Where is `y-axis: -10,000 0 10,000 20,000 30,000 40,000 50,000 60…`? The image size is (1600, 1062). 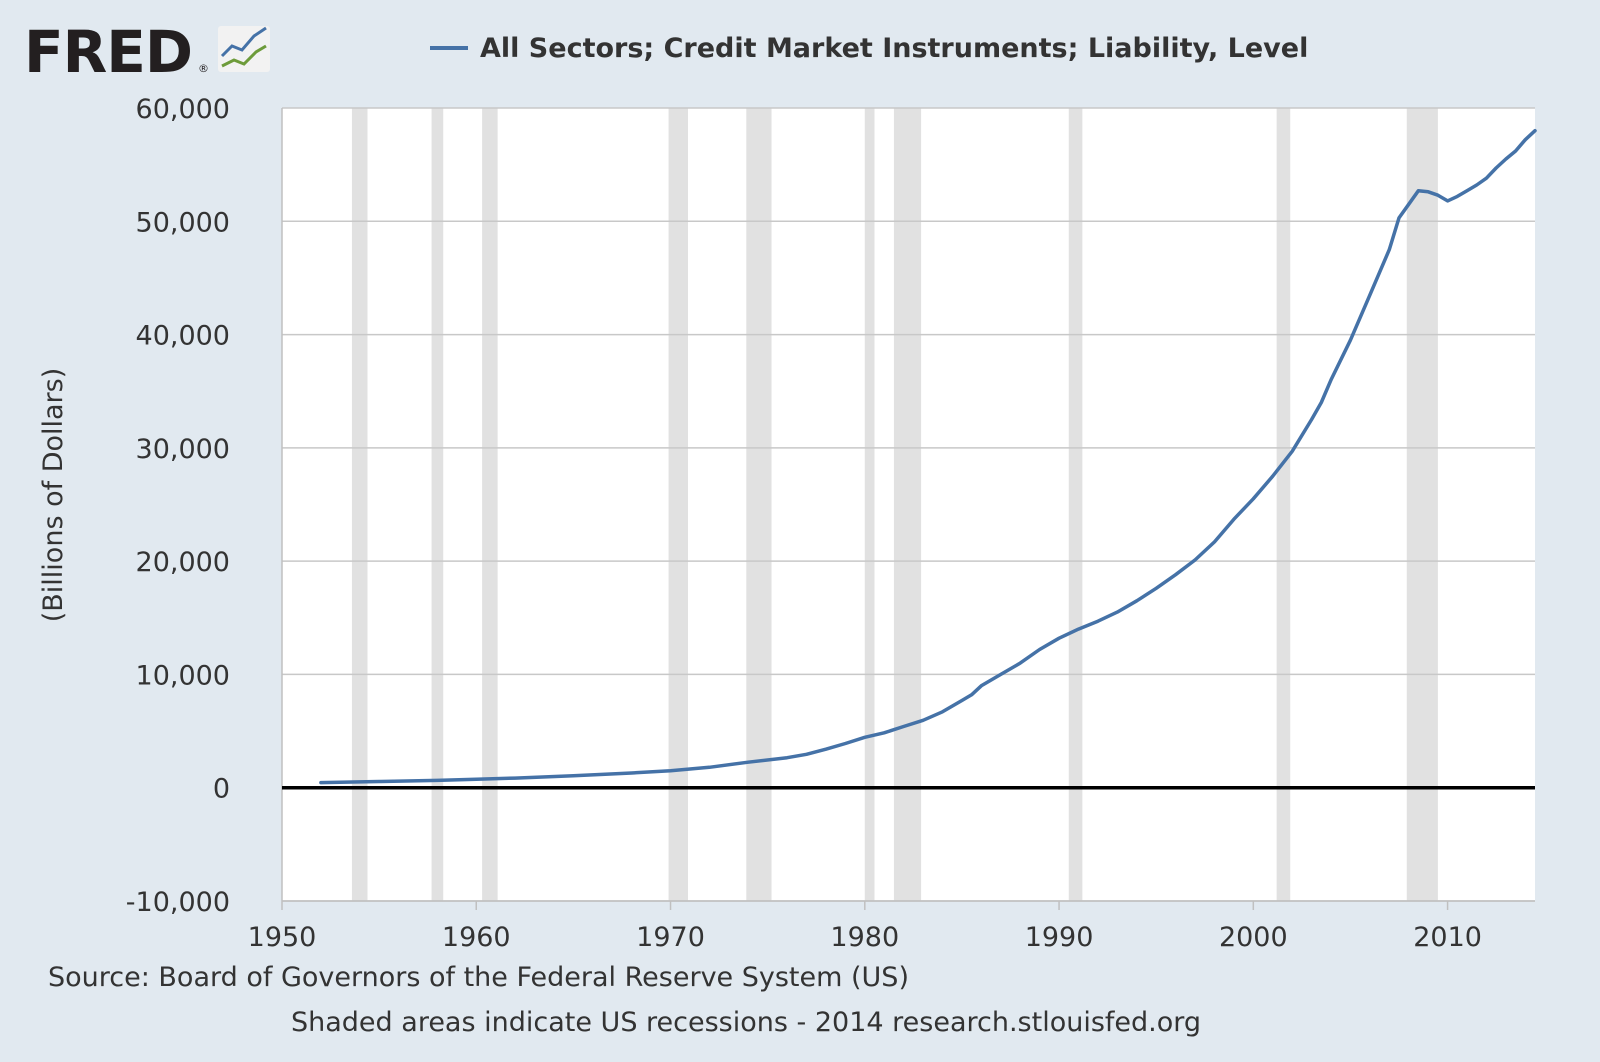
y-axis: -10,000 0 10,000 20,000 30,000 40,000 50,000 60… is located at coordinates (178, 506).